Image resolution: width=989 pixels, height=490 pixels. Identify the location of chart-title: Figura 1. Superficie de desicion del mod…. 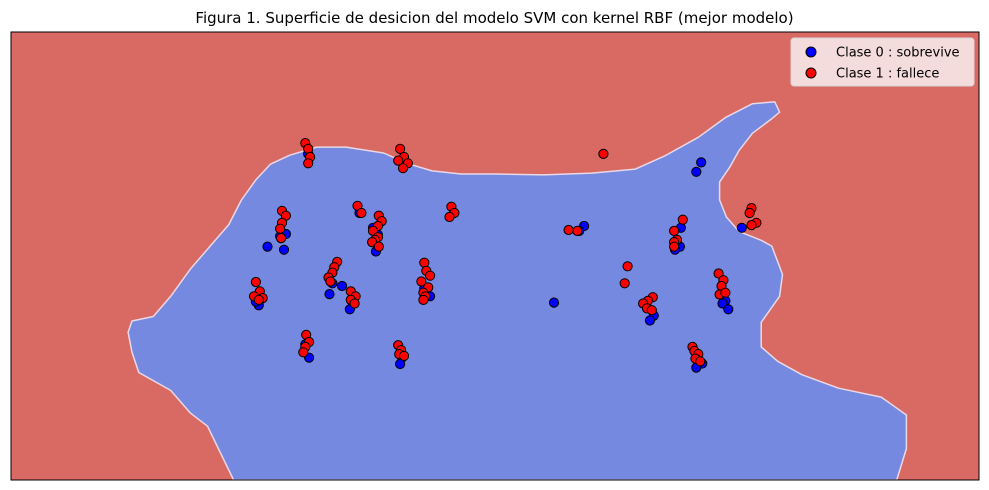
(494, 18).